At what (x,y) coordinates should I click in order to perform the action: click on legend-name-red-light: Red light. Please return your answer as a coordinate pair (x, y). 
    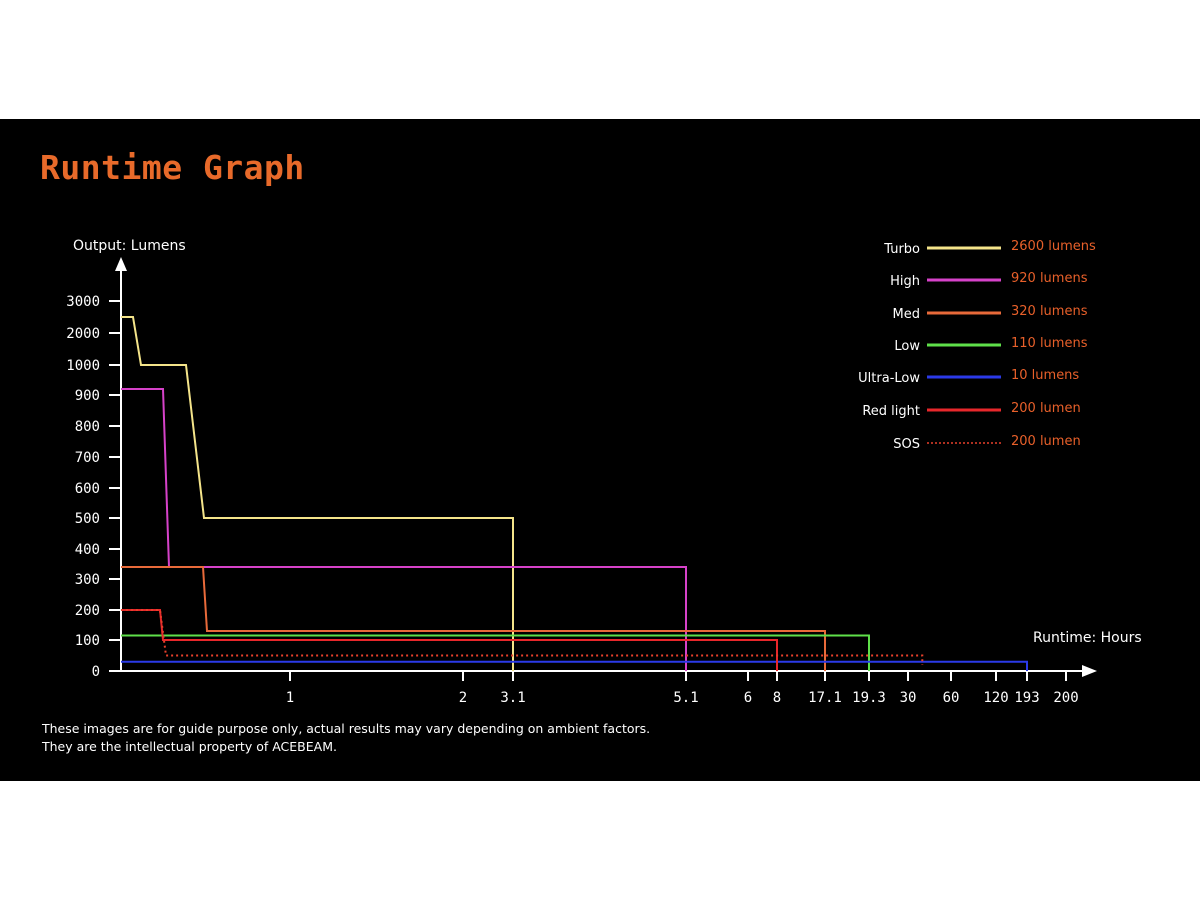
    Looking at the image, I should click on (891, 411).